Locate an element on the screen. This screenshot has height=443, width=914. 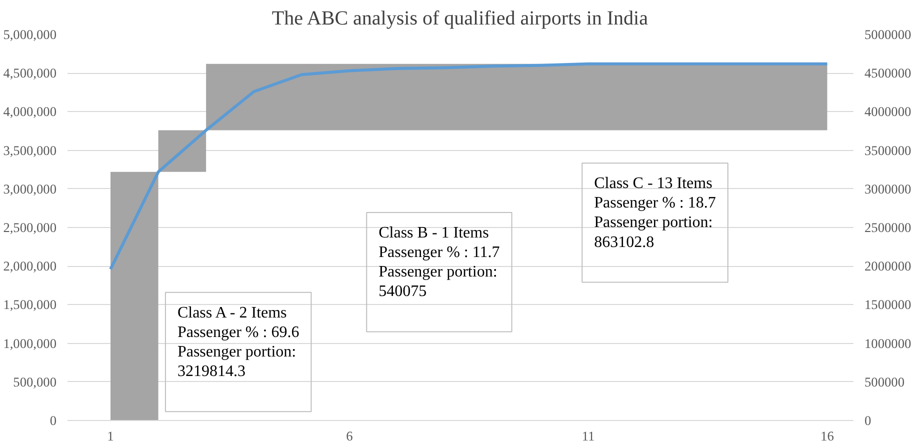
y-tick-label: 4,500,000 is located at coordinates (30, 73).